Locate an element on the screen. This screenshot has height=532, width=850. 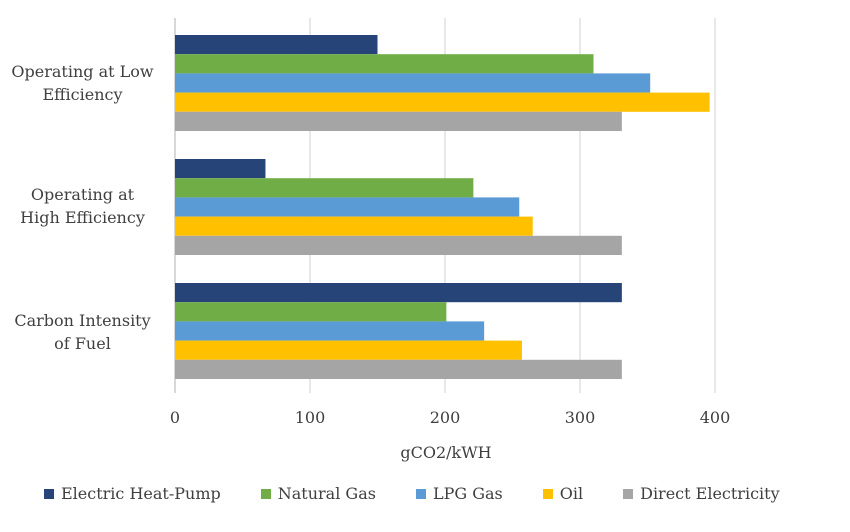
category-label-line: High Efficiency is located at coordinates (82, 217).